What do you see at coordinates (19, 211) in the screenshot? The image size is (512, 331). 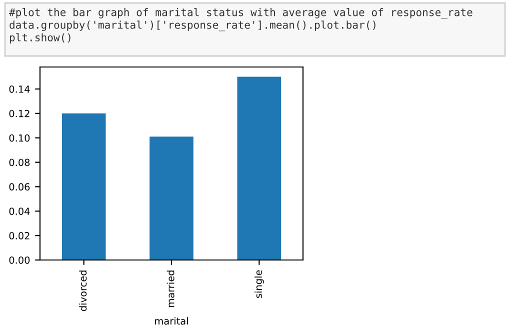 I see `y-tick-label: 0.04` at bounding box center [19, 211].